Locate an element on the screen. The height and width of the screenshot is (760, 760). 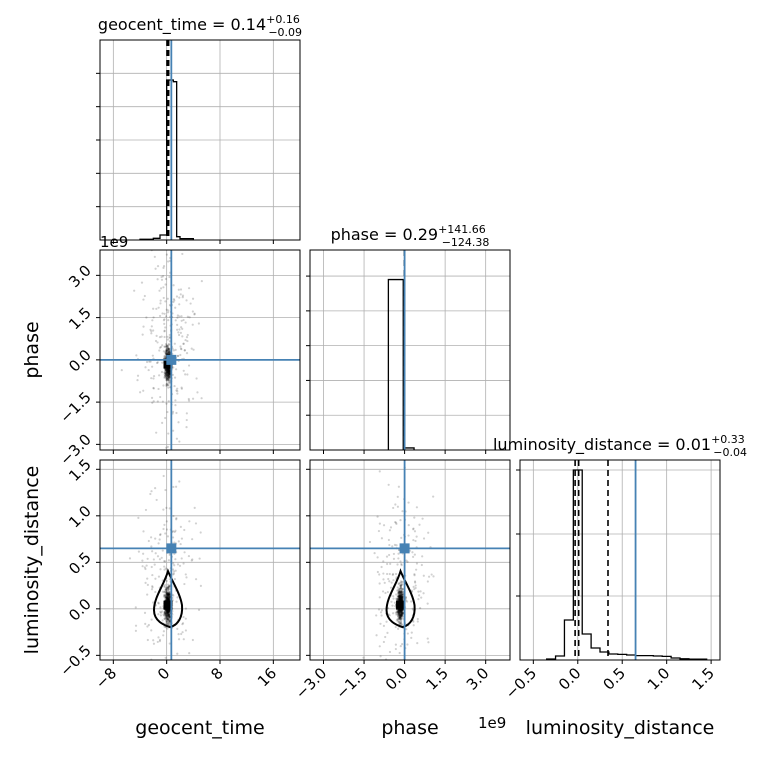
y-tick-label: 0.0 is located at coordinates (80, 361).